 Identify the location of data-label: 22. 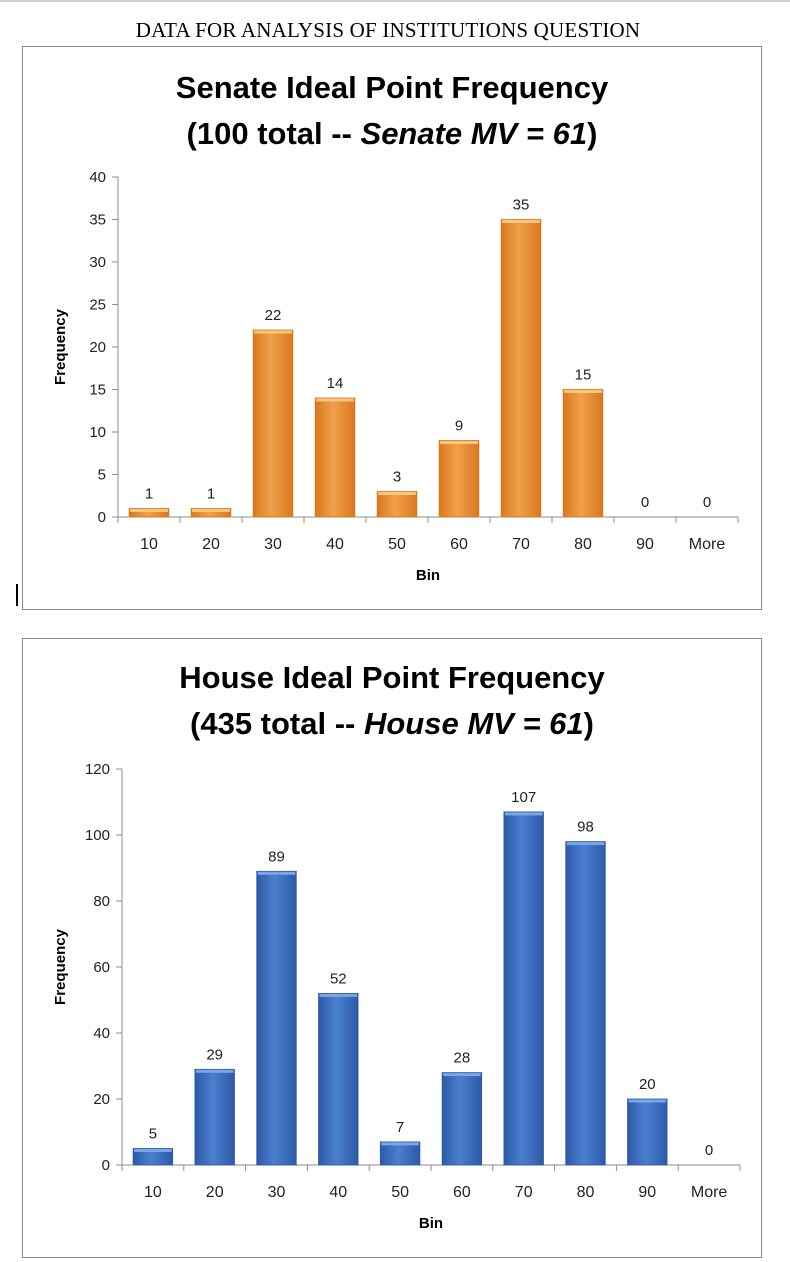
(273, 315).